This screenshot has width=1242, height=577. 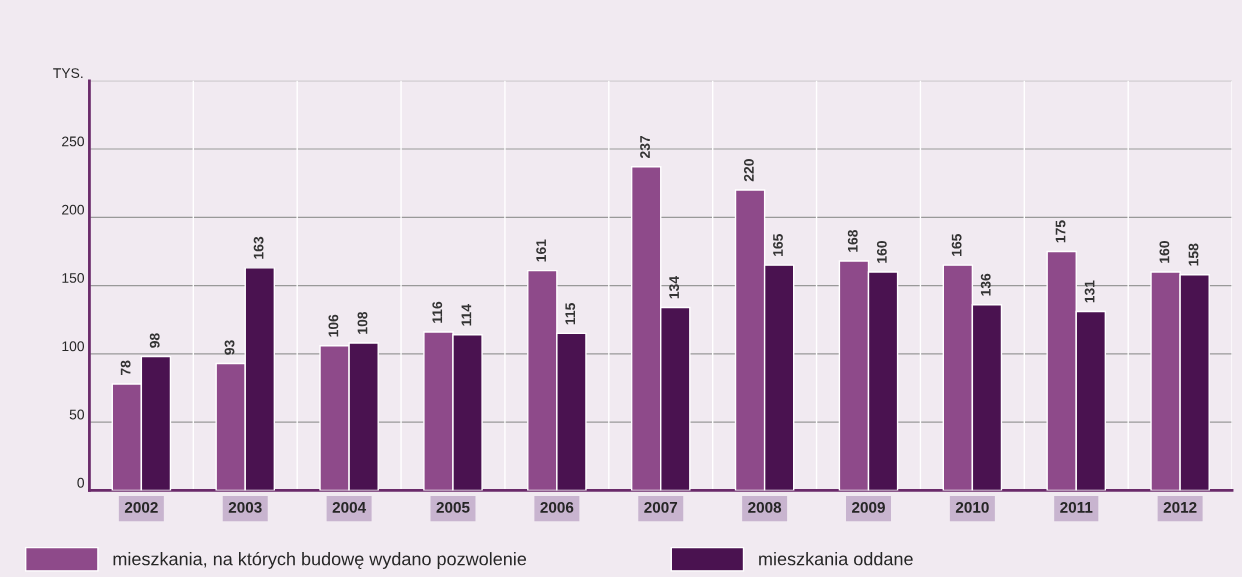 What do you see at coordinates (836, 559) in the screenshot?
I see `legend-label: mieszkania oddane` at bounding box center [836, 559].